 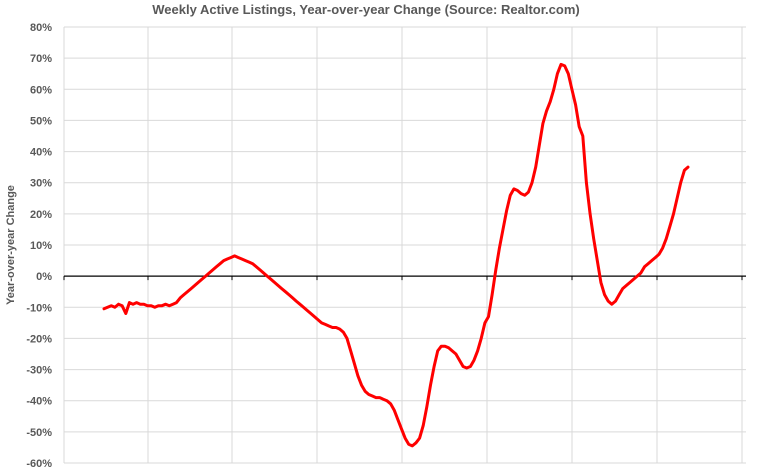 I want to click on y-tick-label: 10%, so click(x=41, y=246).